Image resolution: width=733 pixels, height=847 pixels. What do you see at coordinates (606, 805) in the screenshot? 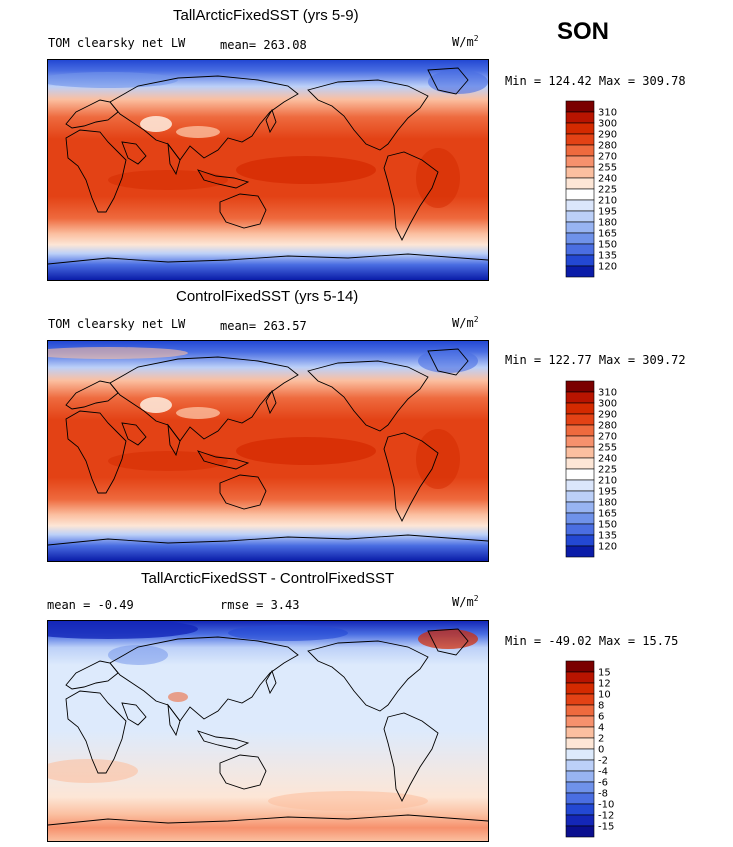
I see `panel3-colorbar-tick-label: -10` at bounding box center [606, 805].